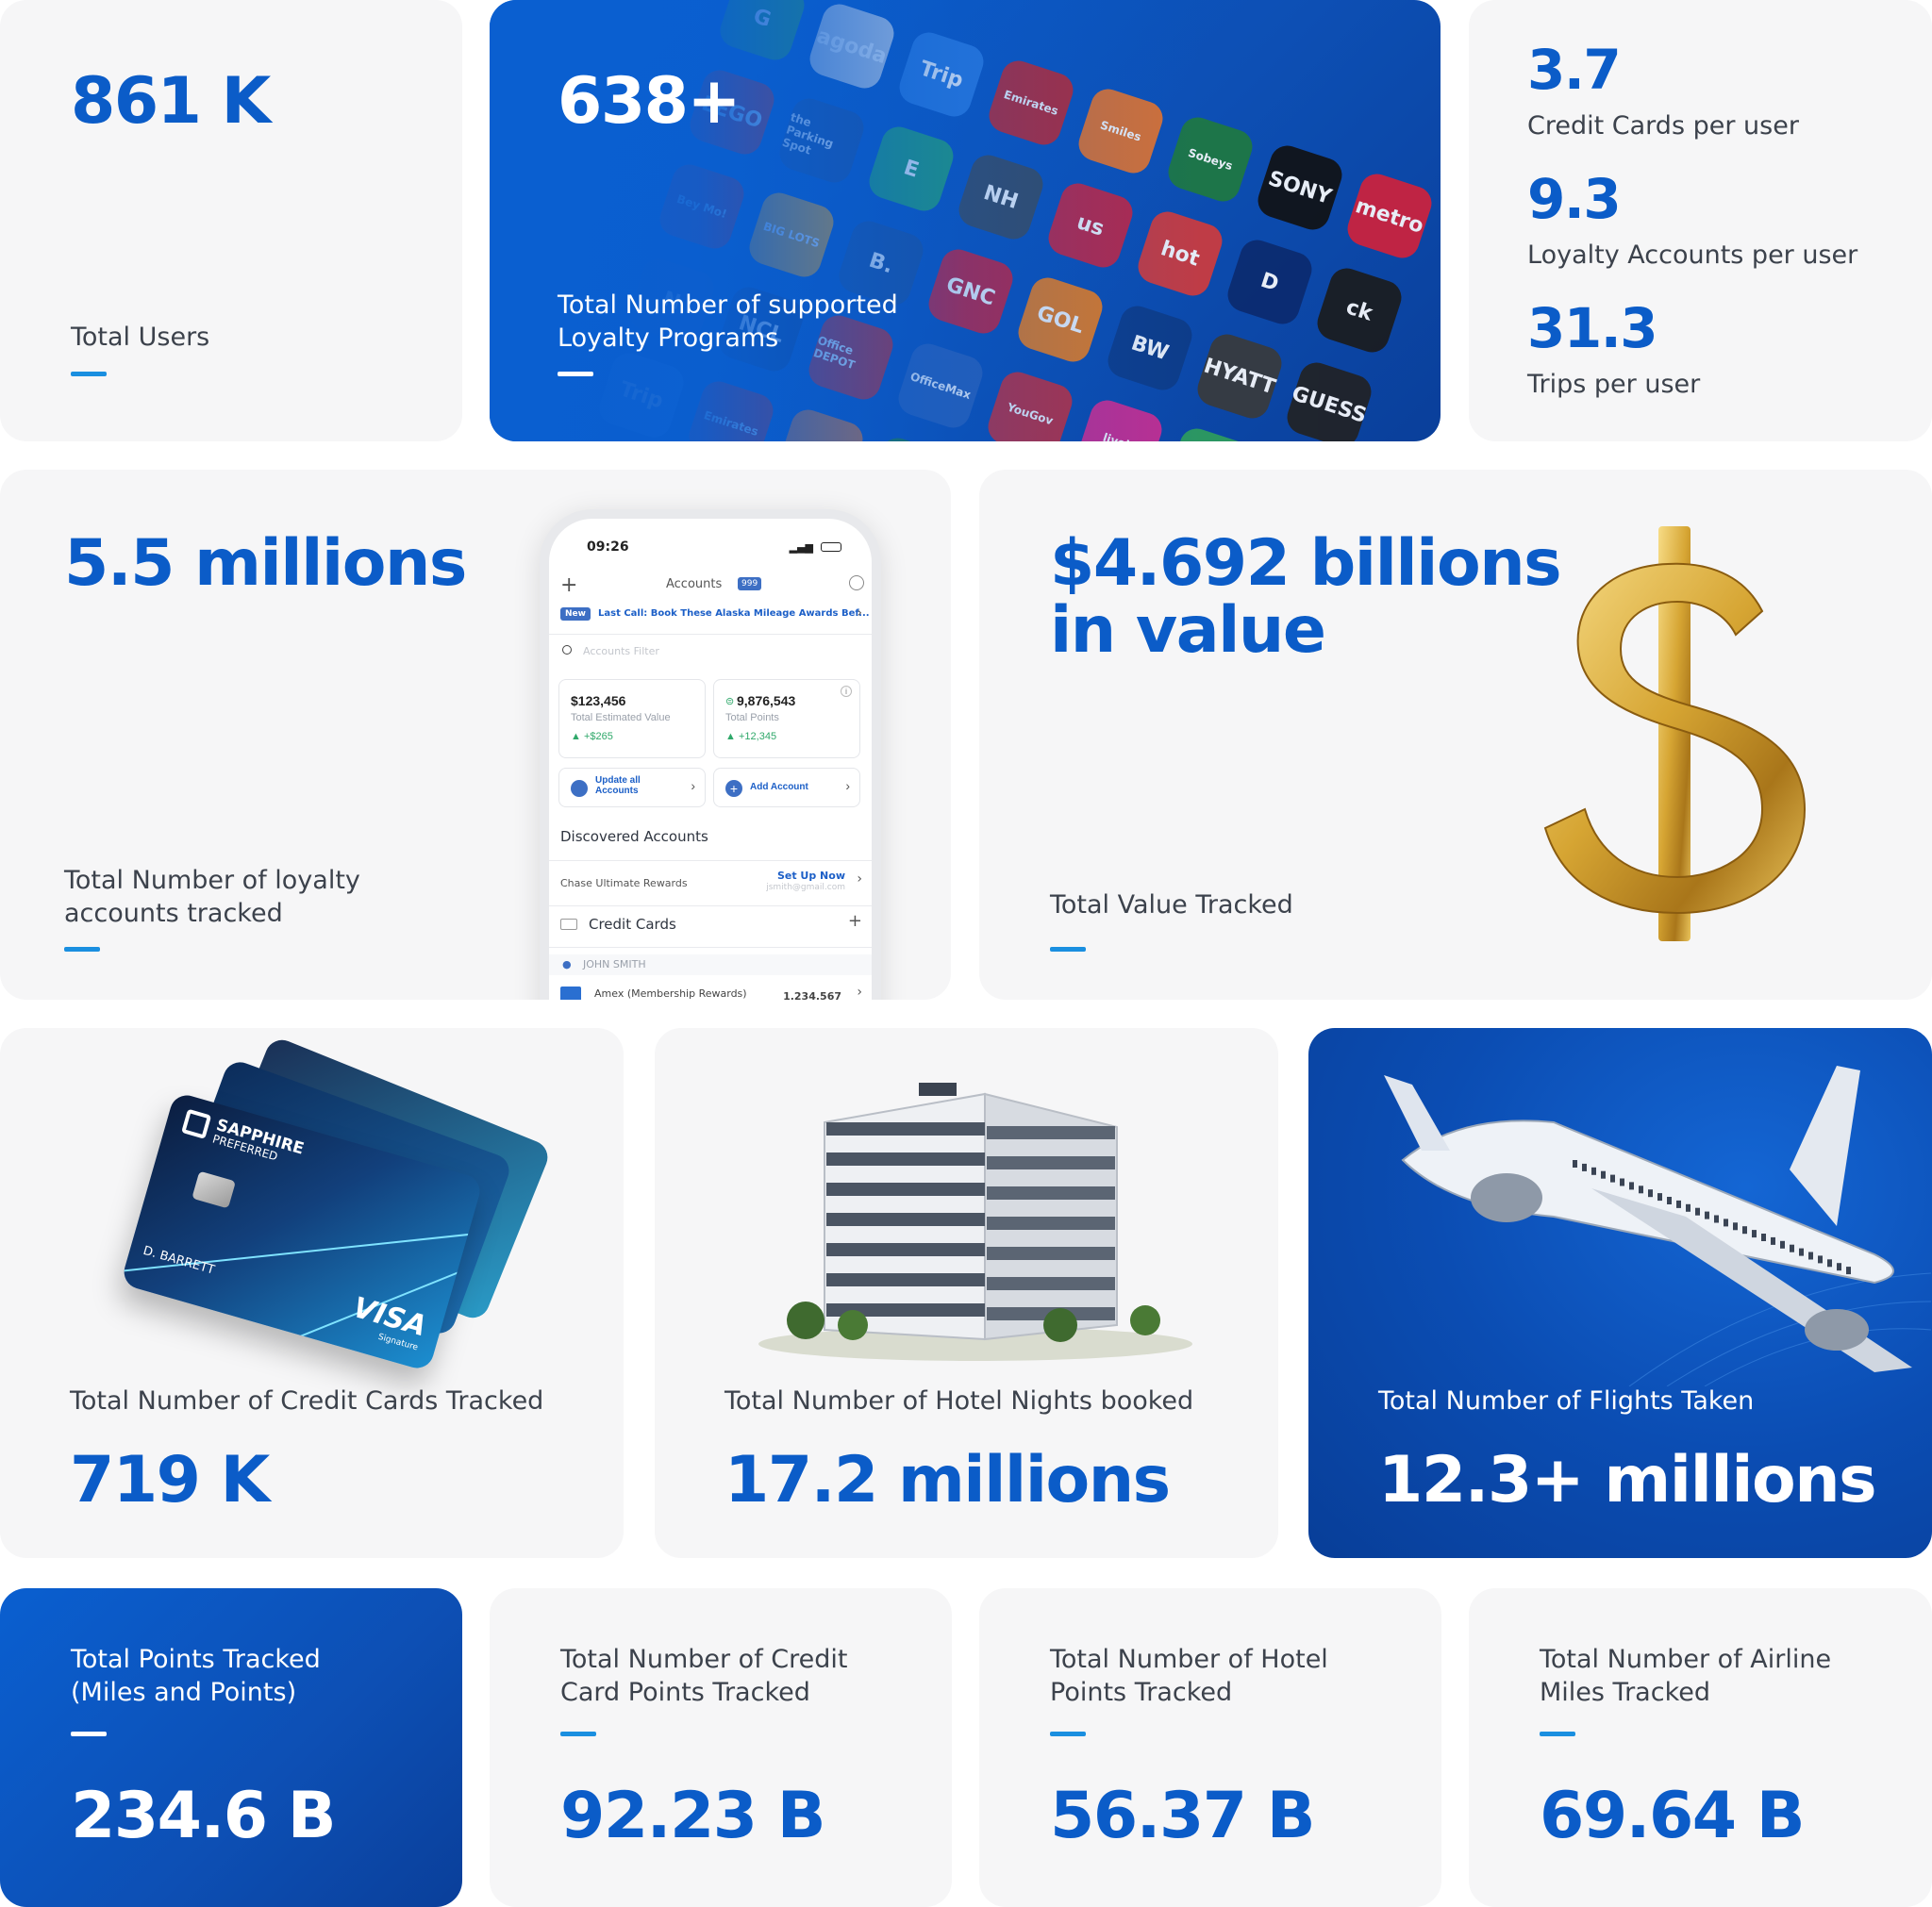 The image size is (1932, 1907). Describe the element at coordinates (1574, 70) in the screenshot. I see `credit-cards-per-user-value: 3.7` at that location.